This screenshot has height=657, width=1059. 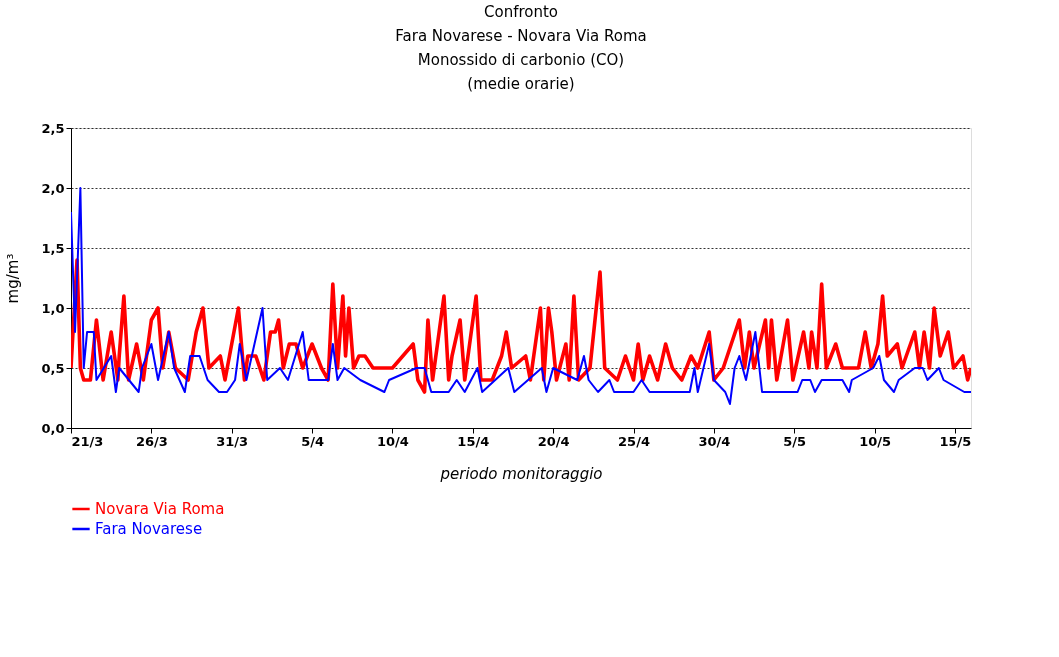 I want to click on y-tick-label: 2,0, so click(x=53, y=188).